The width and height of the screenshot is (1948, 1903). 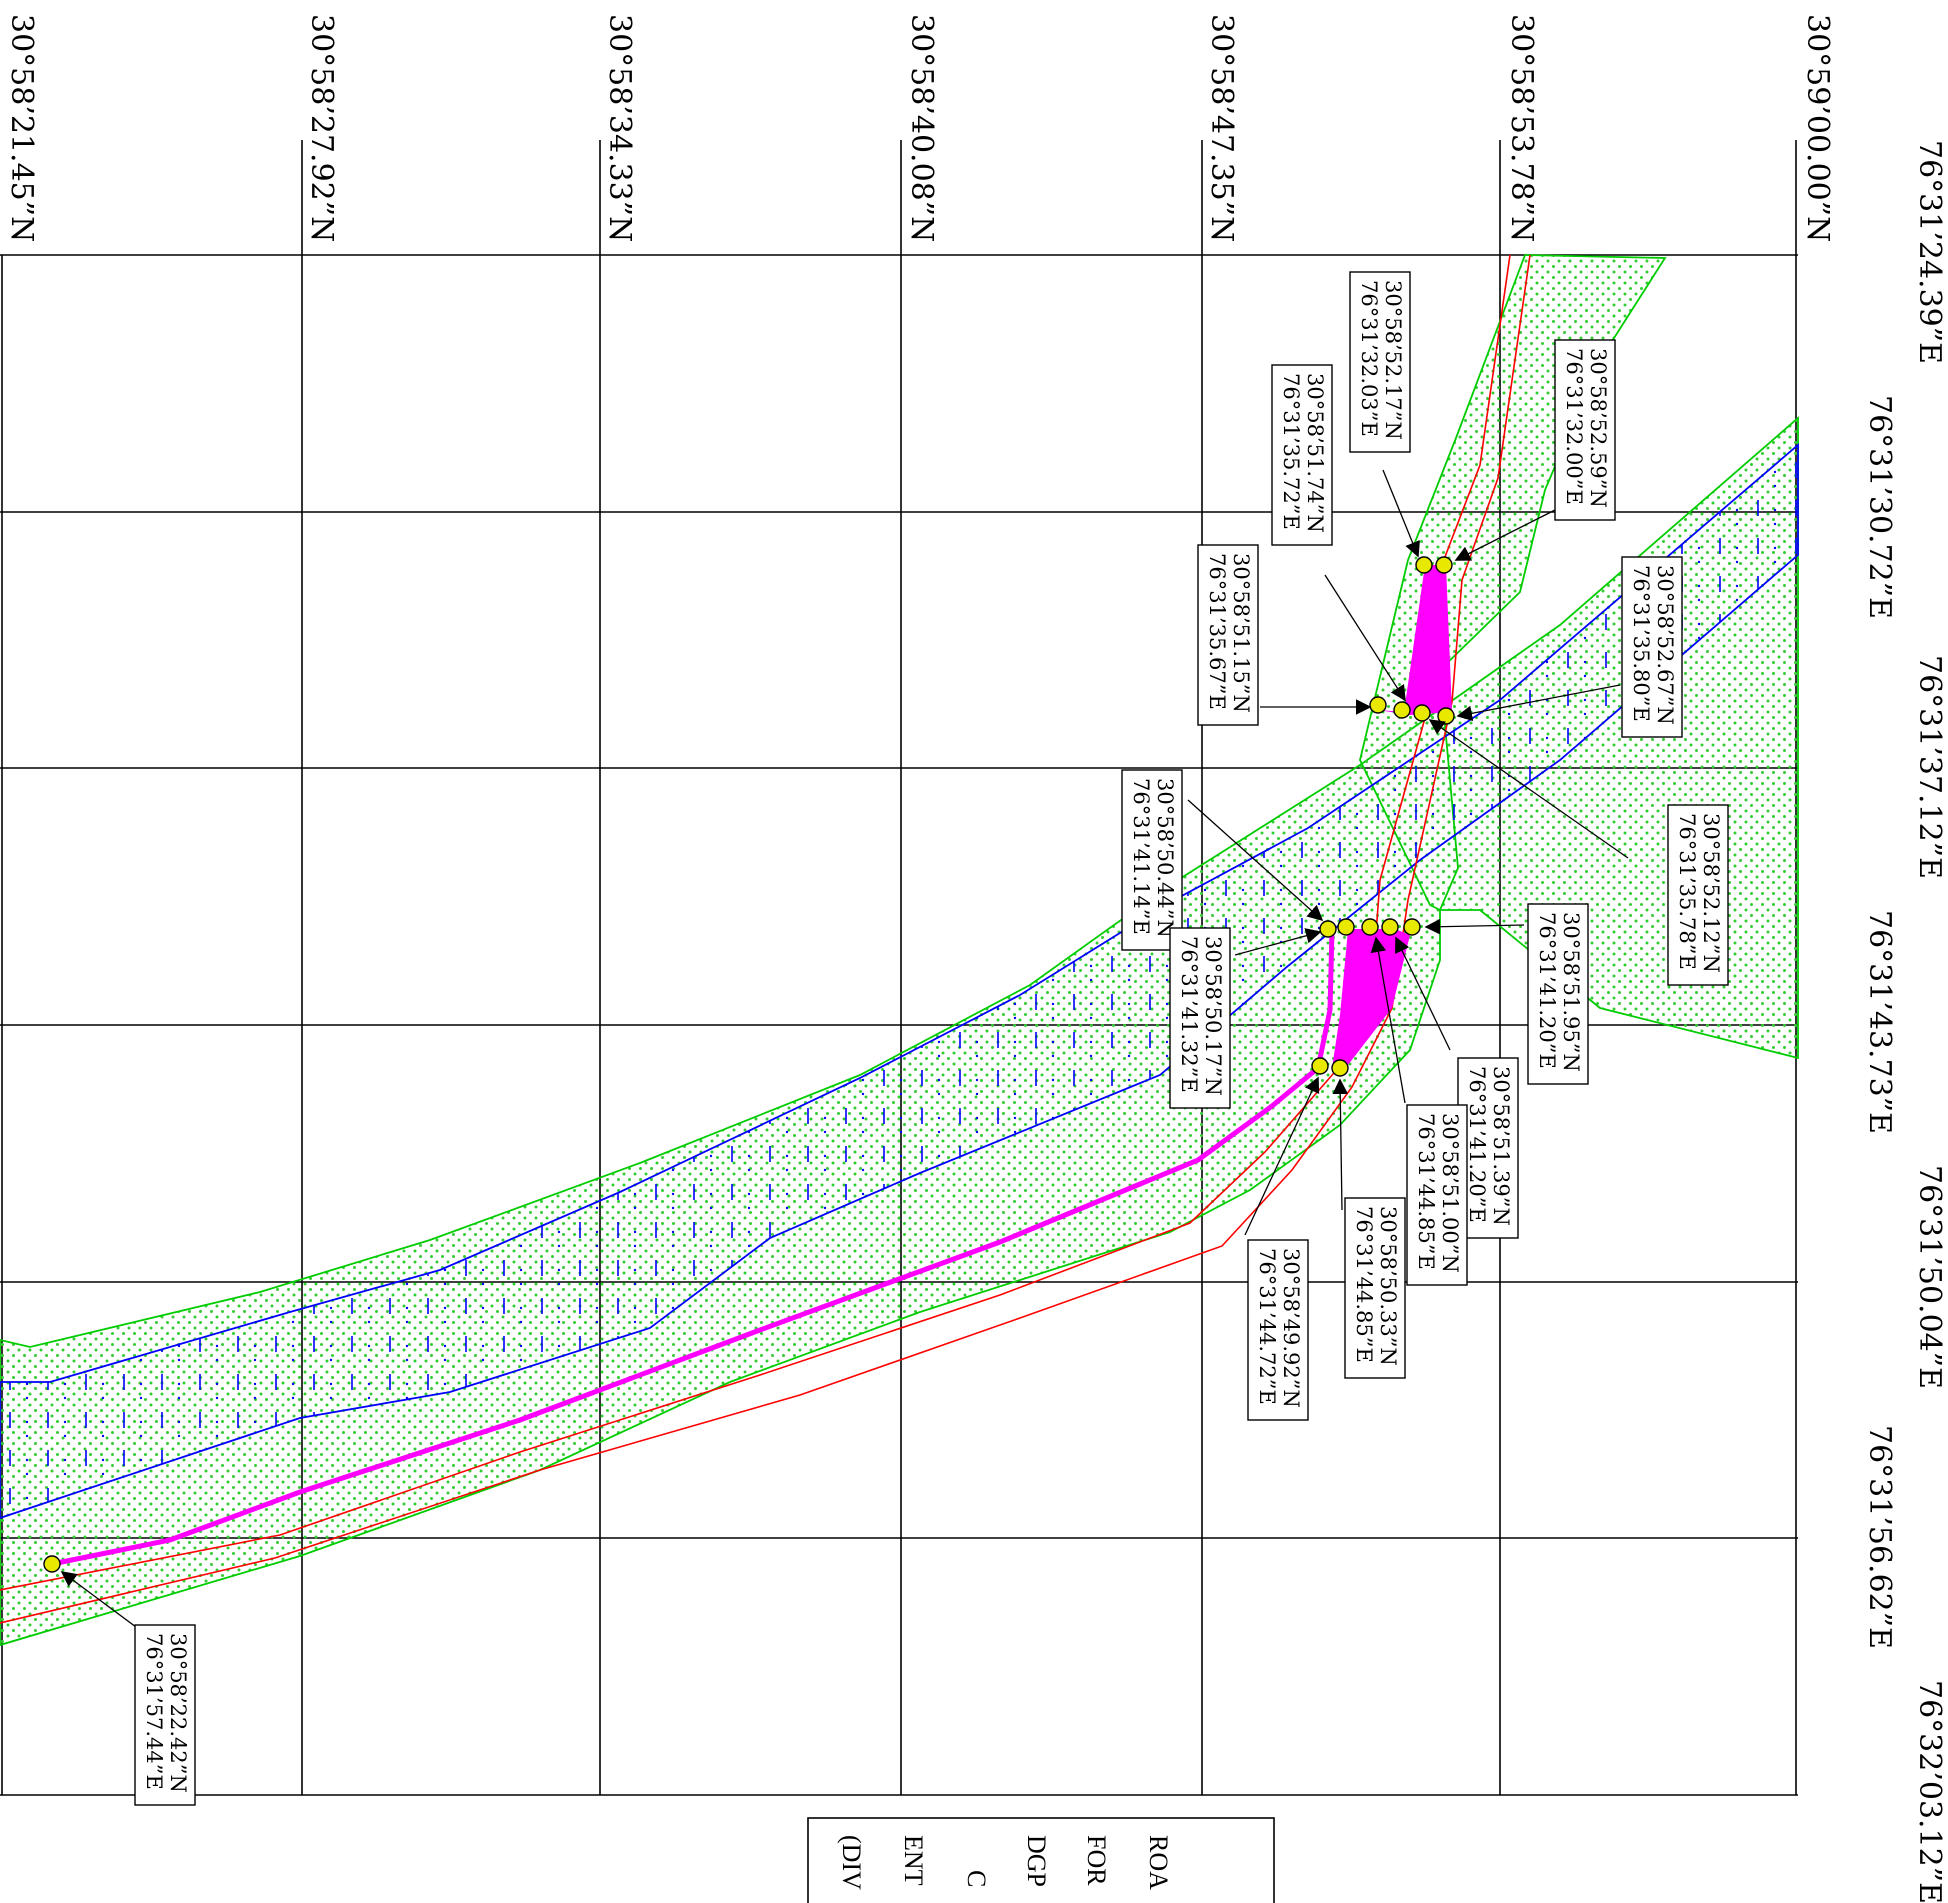 I want to click on callout-longitude: 76°31’41.32”E, so click(x=1189, y=1014).